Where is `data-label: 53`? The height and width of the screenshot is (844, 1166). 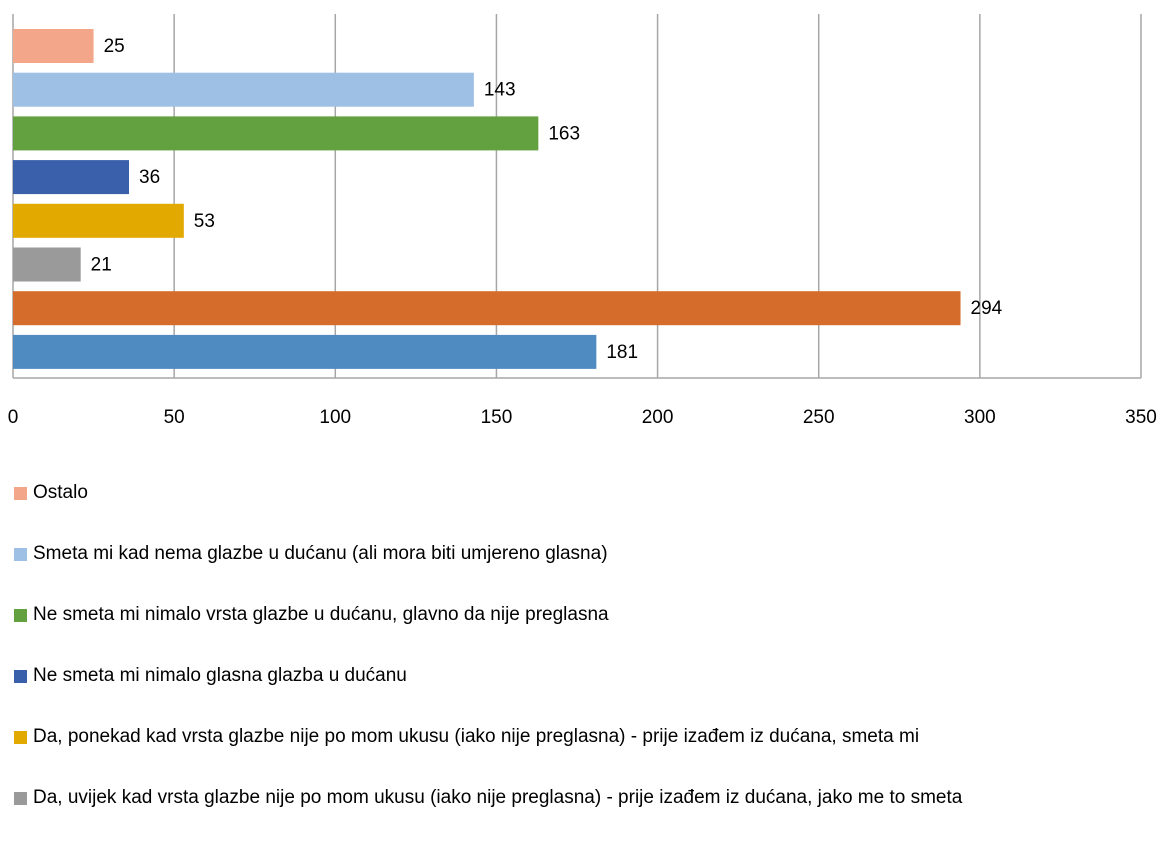 data-label: 53 is located at coordinates (204, 221).